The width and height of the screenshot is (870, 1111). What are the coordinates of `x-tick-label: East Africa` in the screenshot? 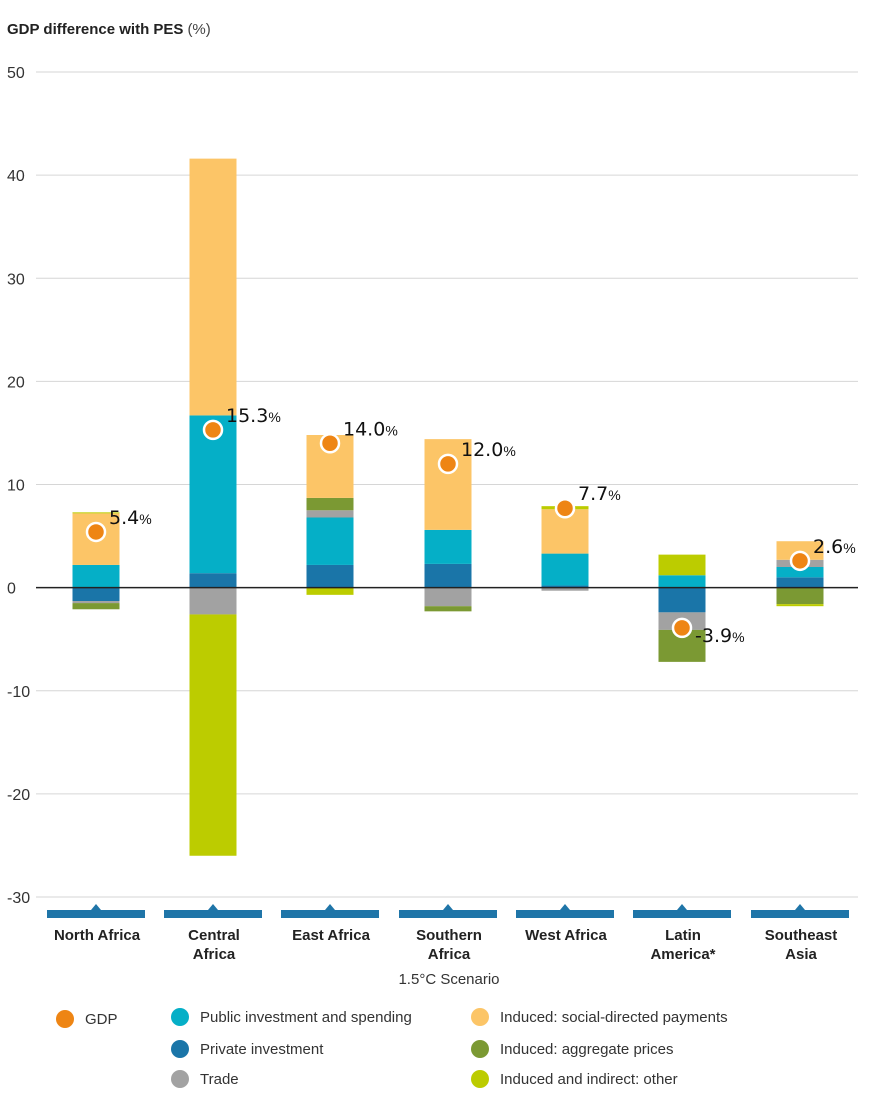 It's located at (331, 935).